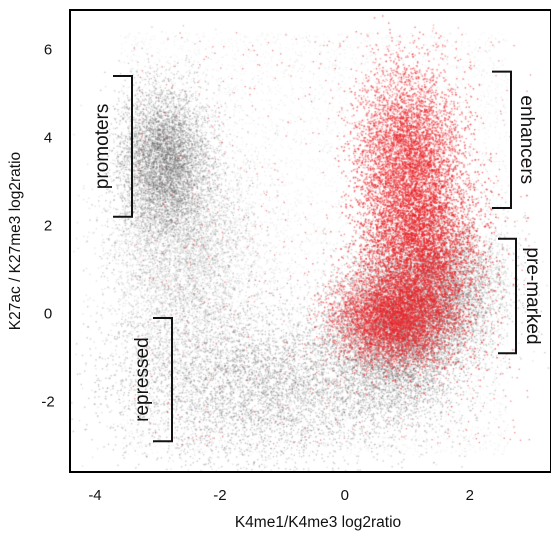 The image size is (551, 539). I want to click on x-tick-label: -4, so click(94, 495).